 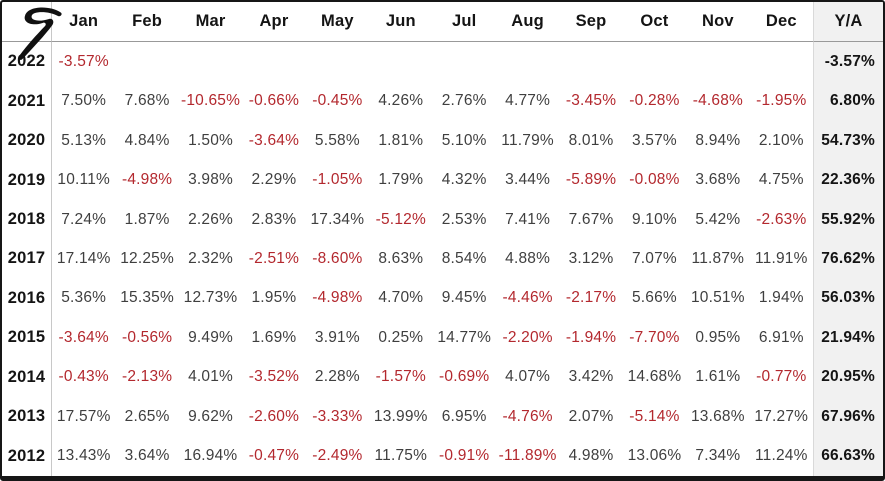 What do you see at coordinates (401, 258) in the screenshot?
I see `cell-2017-jun: 8.63%` at bounding box center [401, 258].